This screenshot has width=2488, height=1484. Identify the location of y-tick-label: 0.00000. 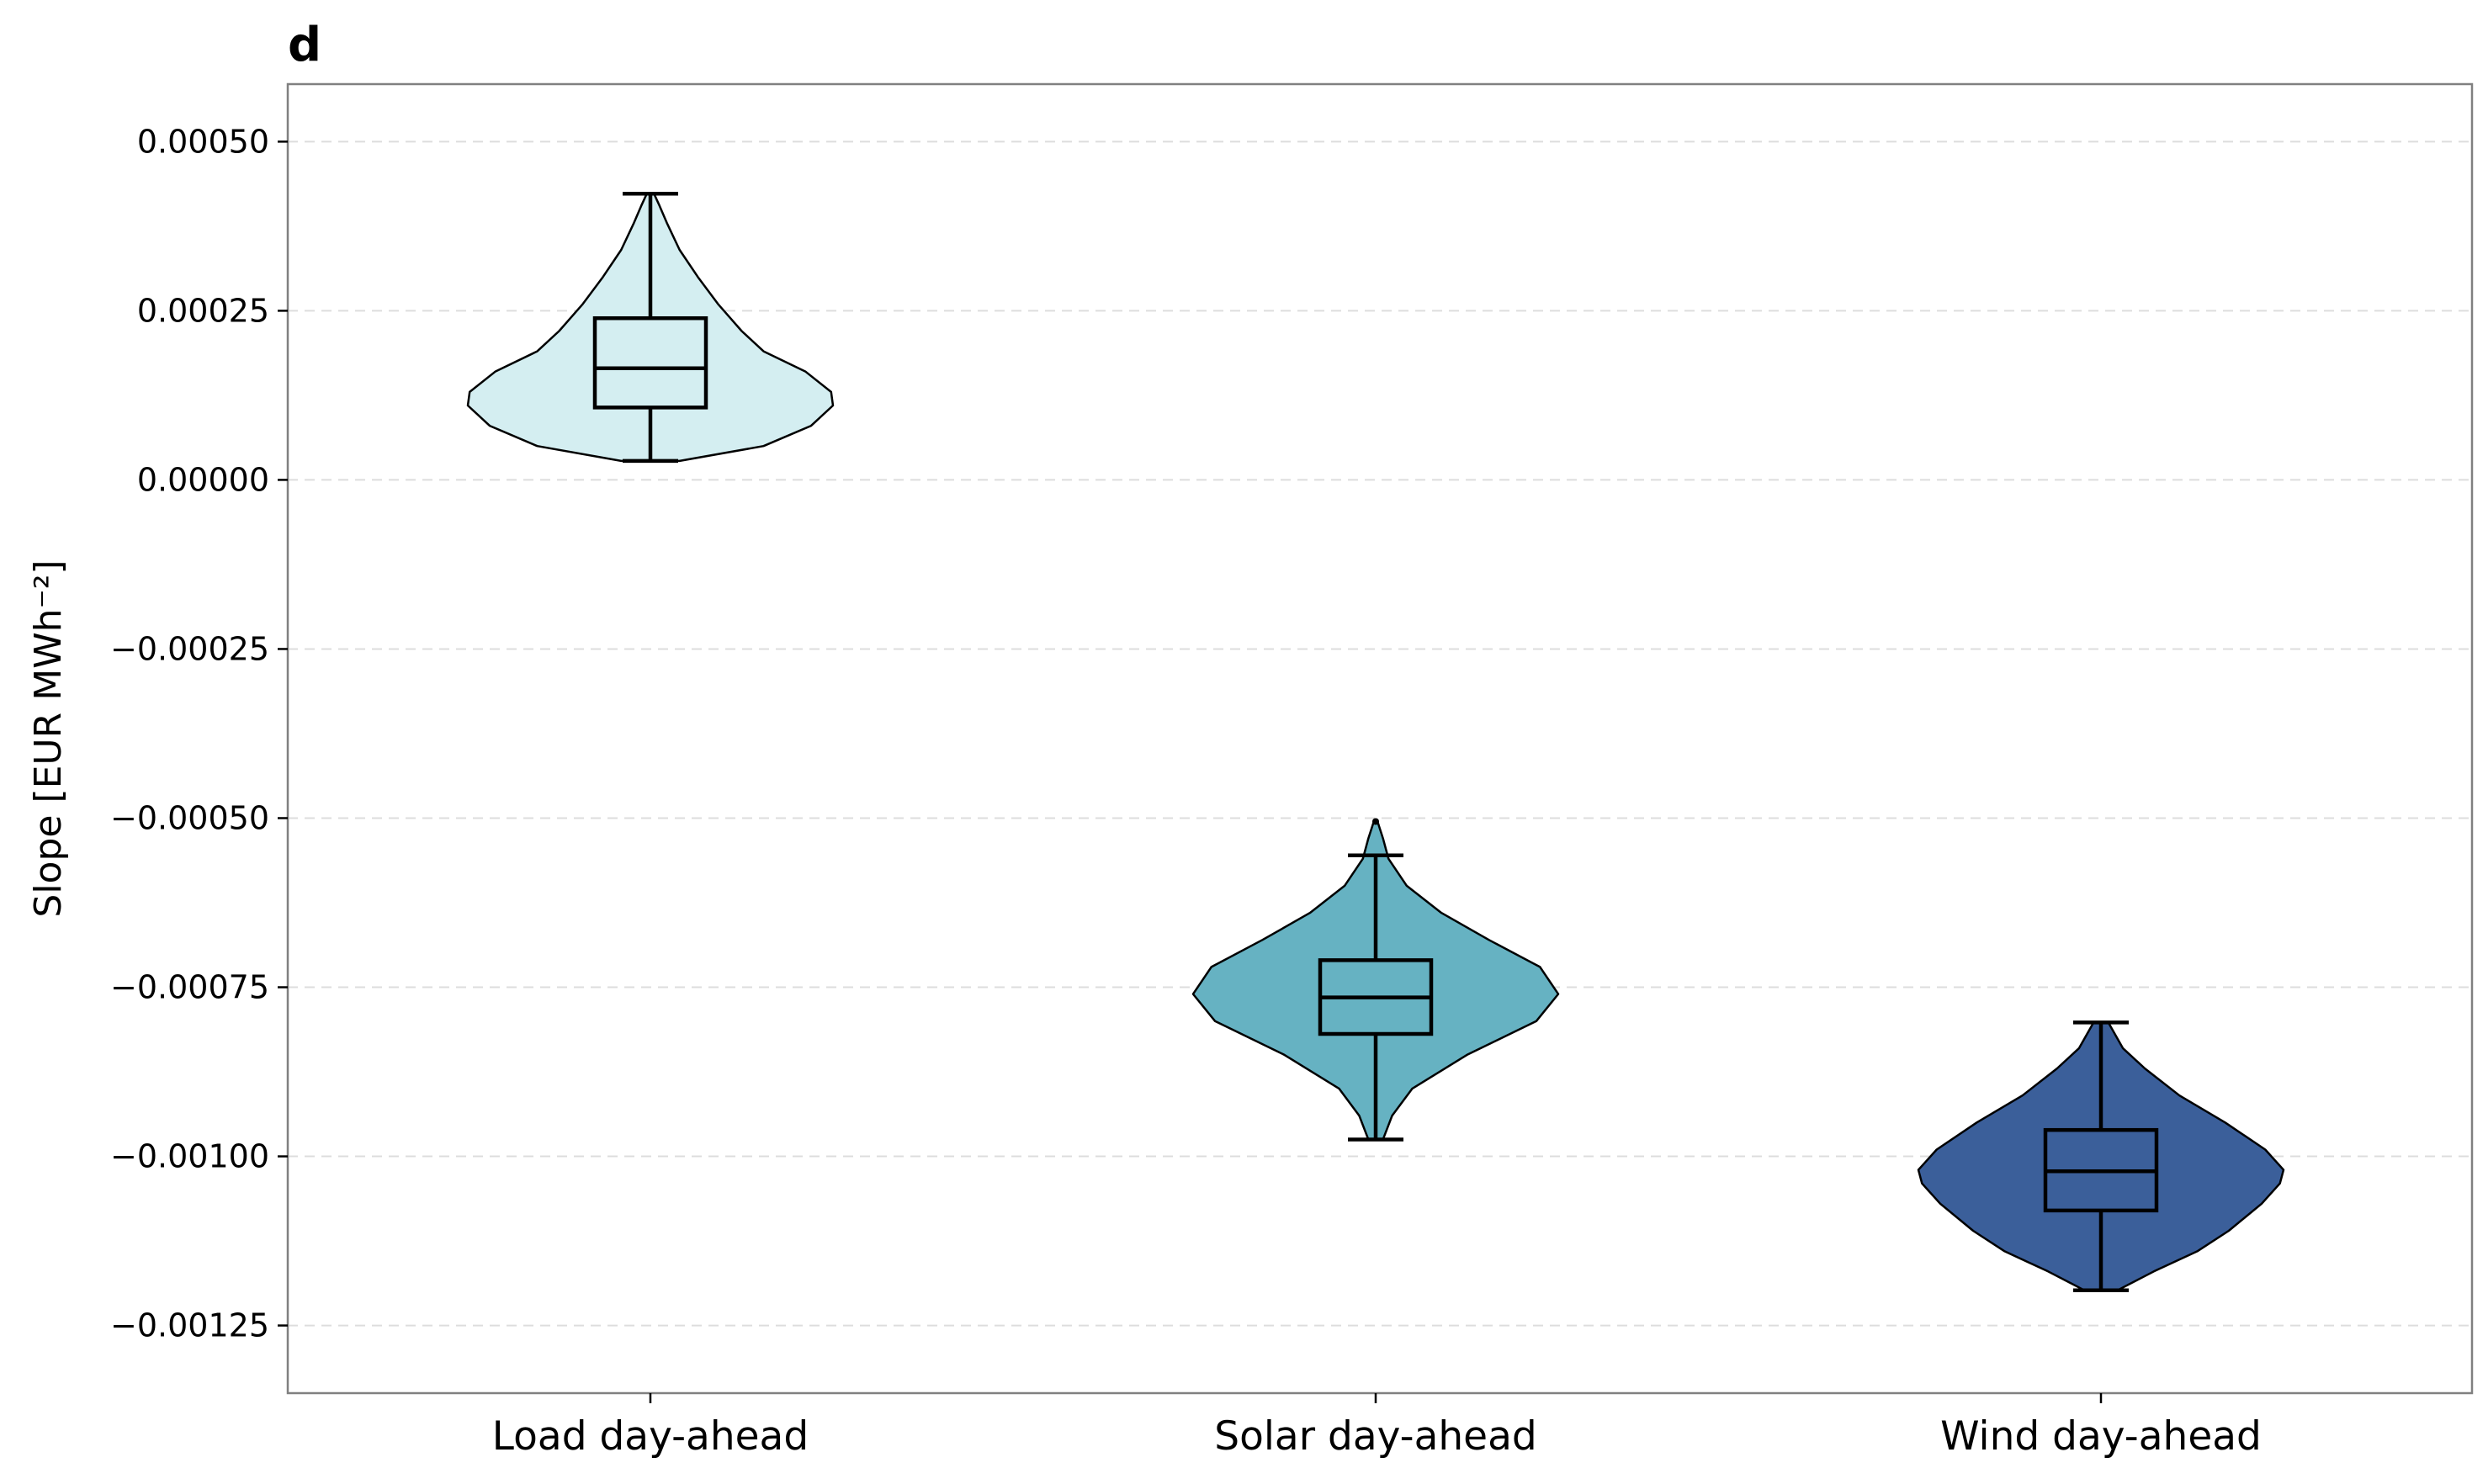
(203, 479).